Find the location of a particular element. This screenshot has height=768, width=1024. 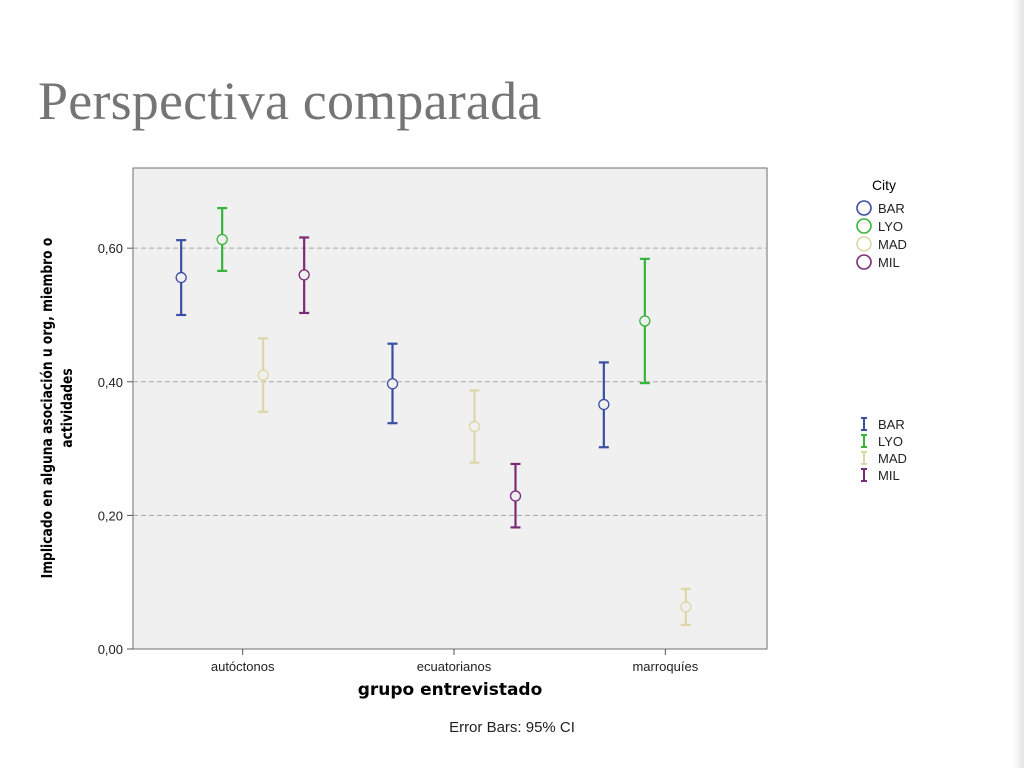

x-tick-label: marroquíes is located at coordinates (665, 666).